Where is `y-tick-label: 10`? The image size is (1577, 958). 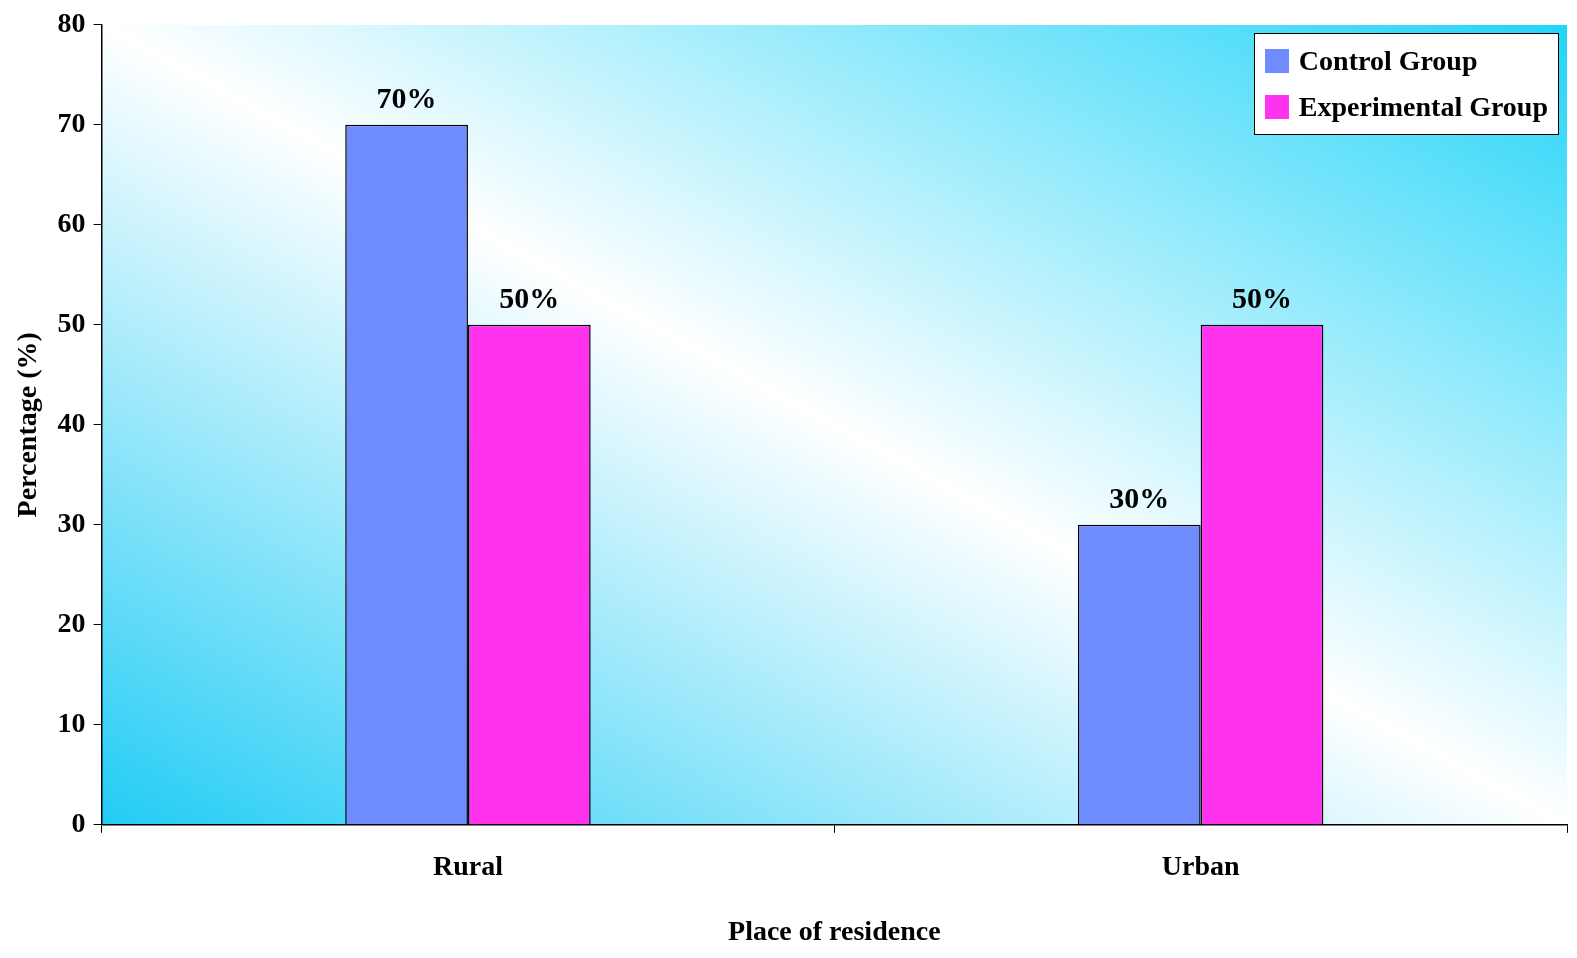 y-tick-label: 10 is located at coordinates (71, 723).